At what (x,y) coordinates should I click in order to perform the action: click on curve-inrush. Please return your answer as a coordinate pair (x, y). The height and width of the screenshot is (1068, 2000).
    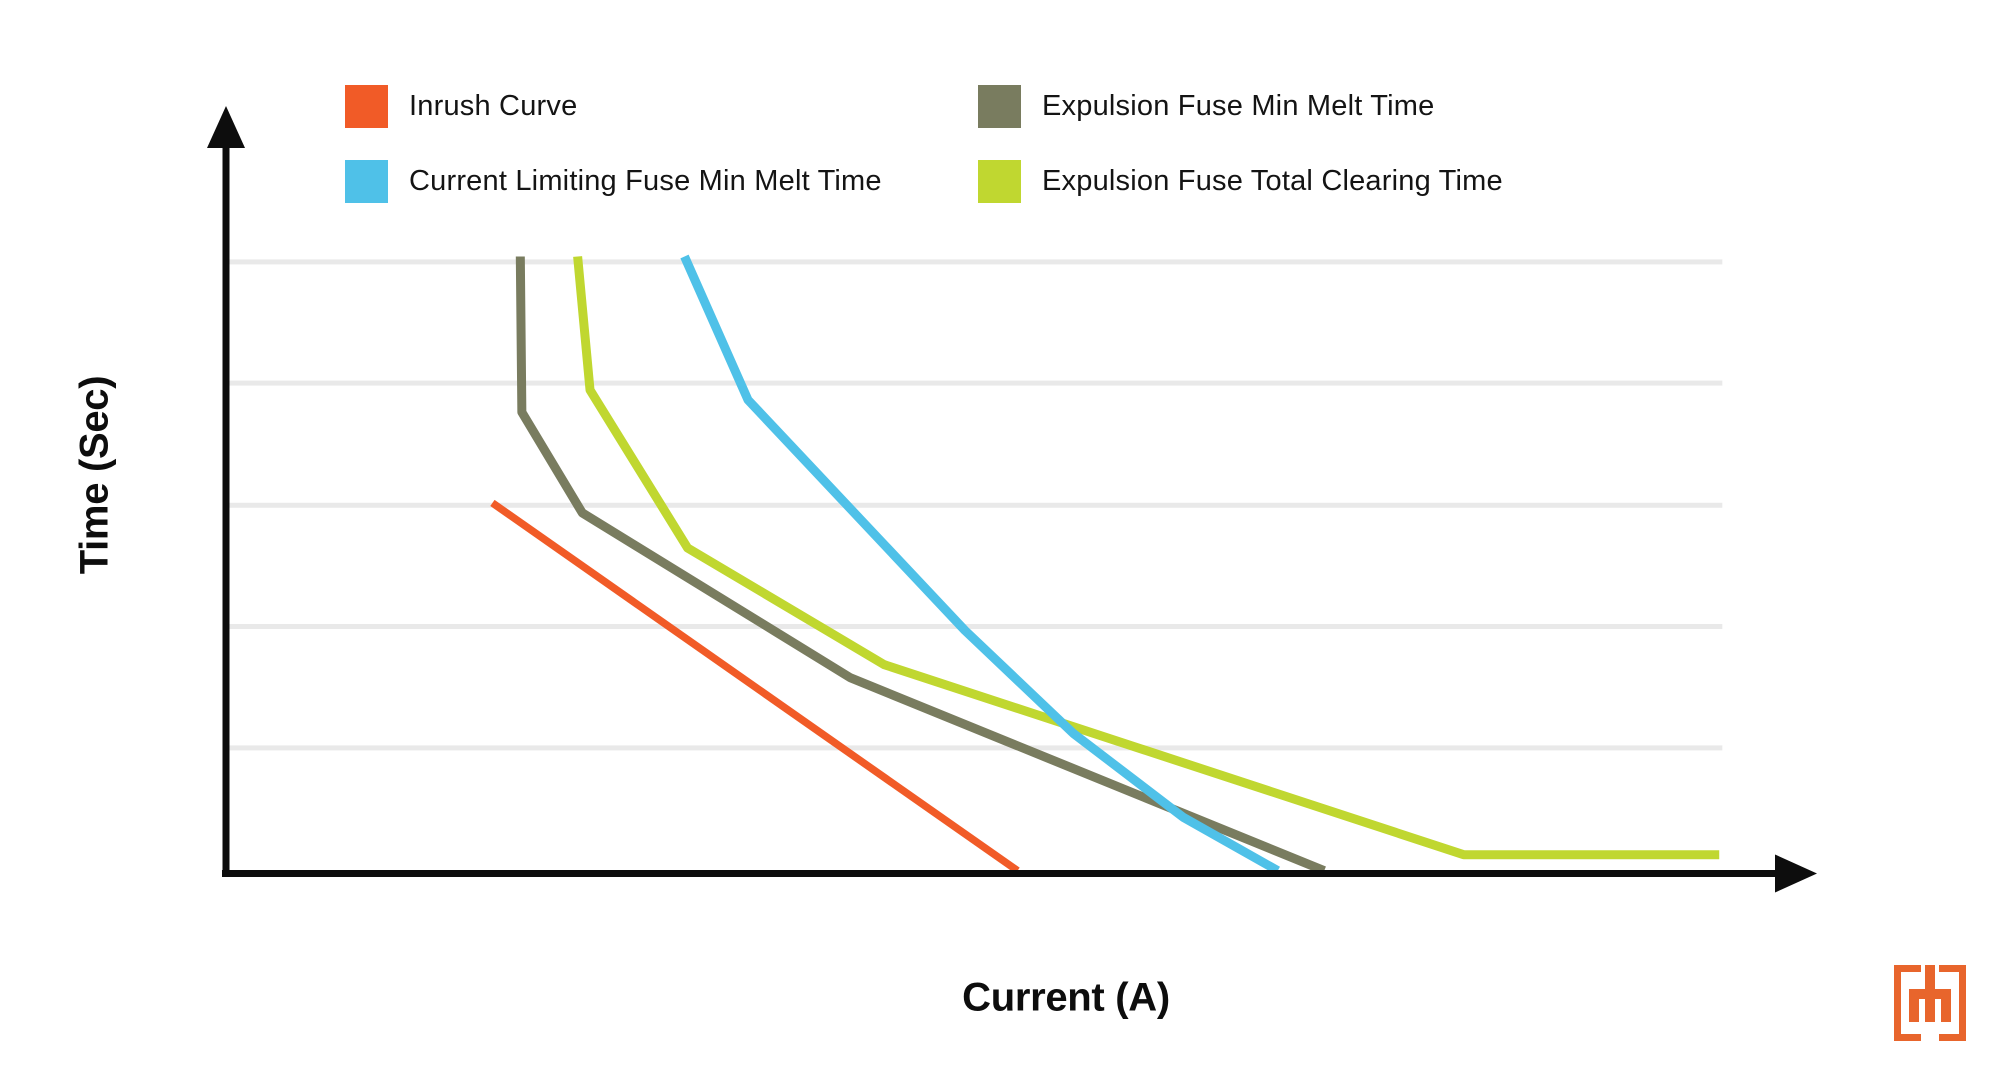
    Looking at the image, I should click on (755, 686).